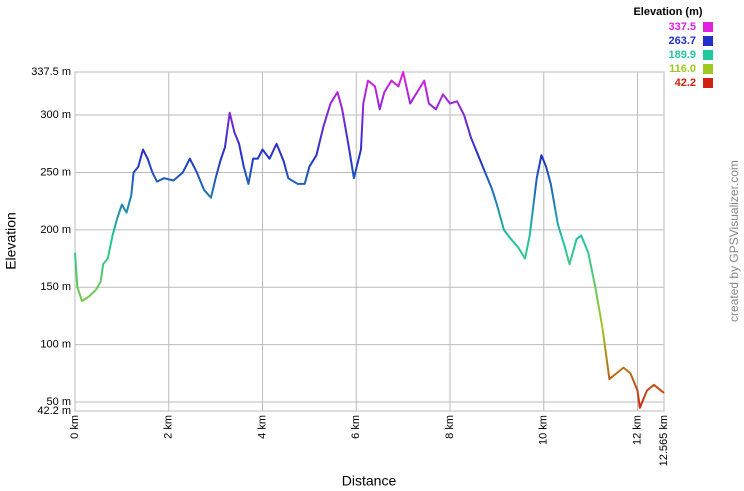  Describe the element at coordinates (55, 115) in the screenshot. I see `y-tick-label: 300 m` at that location.